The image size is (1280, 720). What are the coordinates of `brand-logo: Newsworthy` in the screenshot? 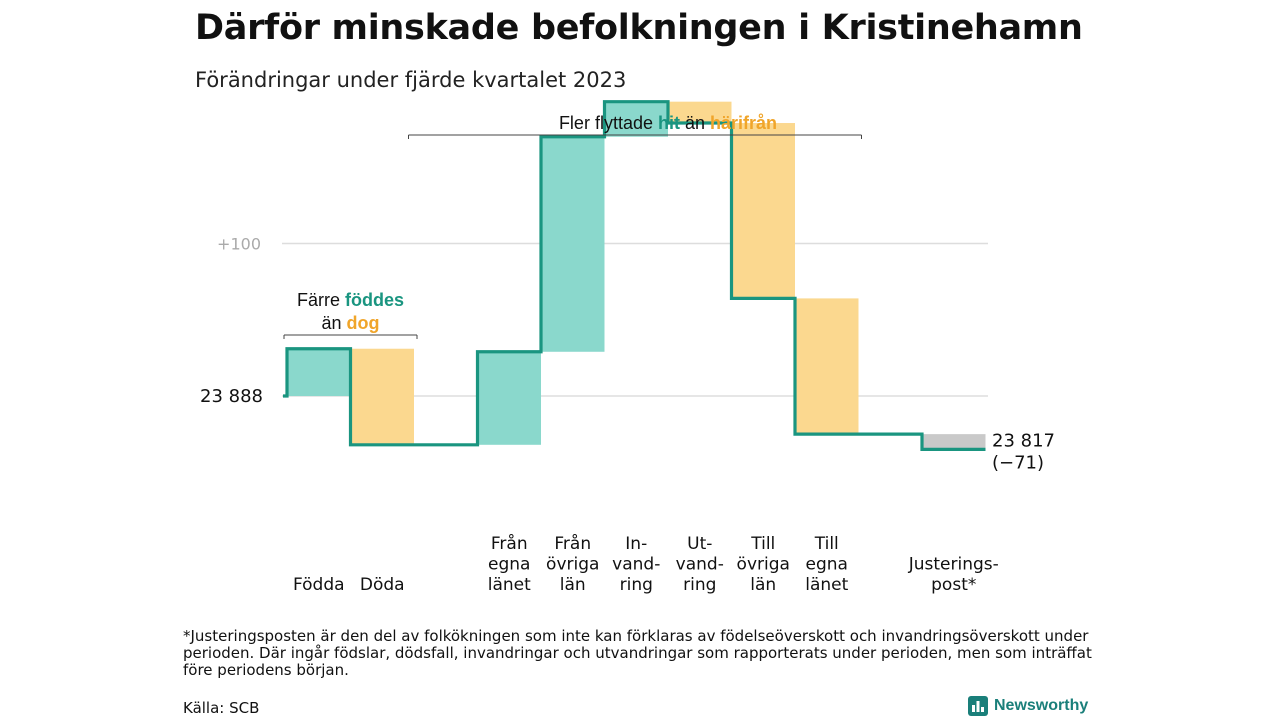 It's located at (1028, 706).